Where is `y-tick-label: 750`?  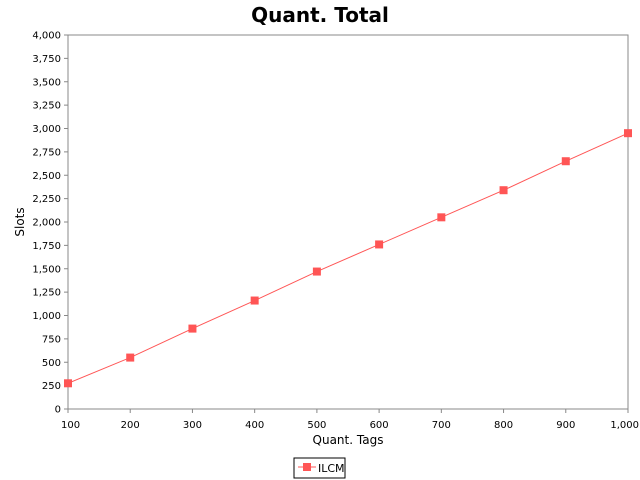
y-tick-label: 750 is located at coordinates (51, 339).